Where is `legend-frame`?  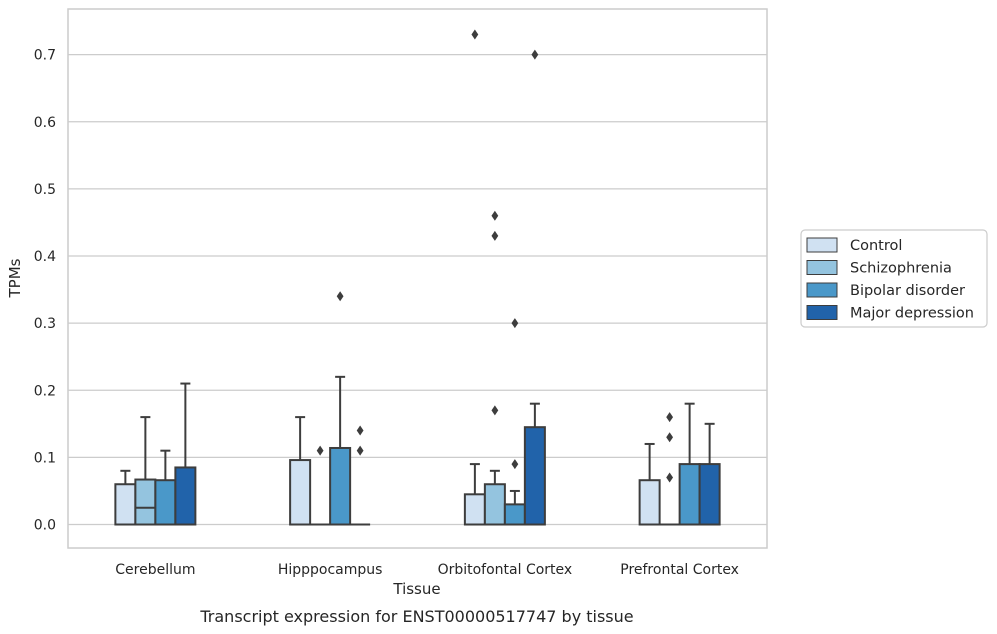
legend-frame is located at coordinates (894, 278).